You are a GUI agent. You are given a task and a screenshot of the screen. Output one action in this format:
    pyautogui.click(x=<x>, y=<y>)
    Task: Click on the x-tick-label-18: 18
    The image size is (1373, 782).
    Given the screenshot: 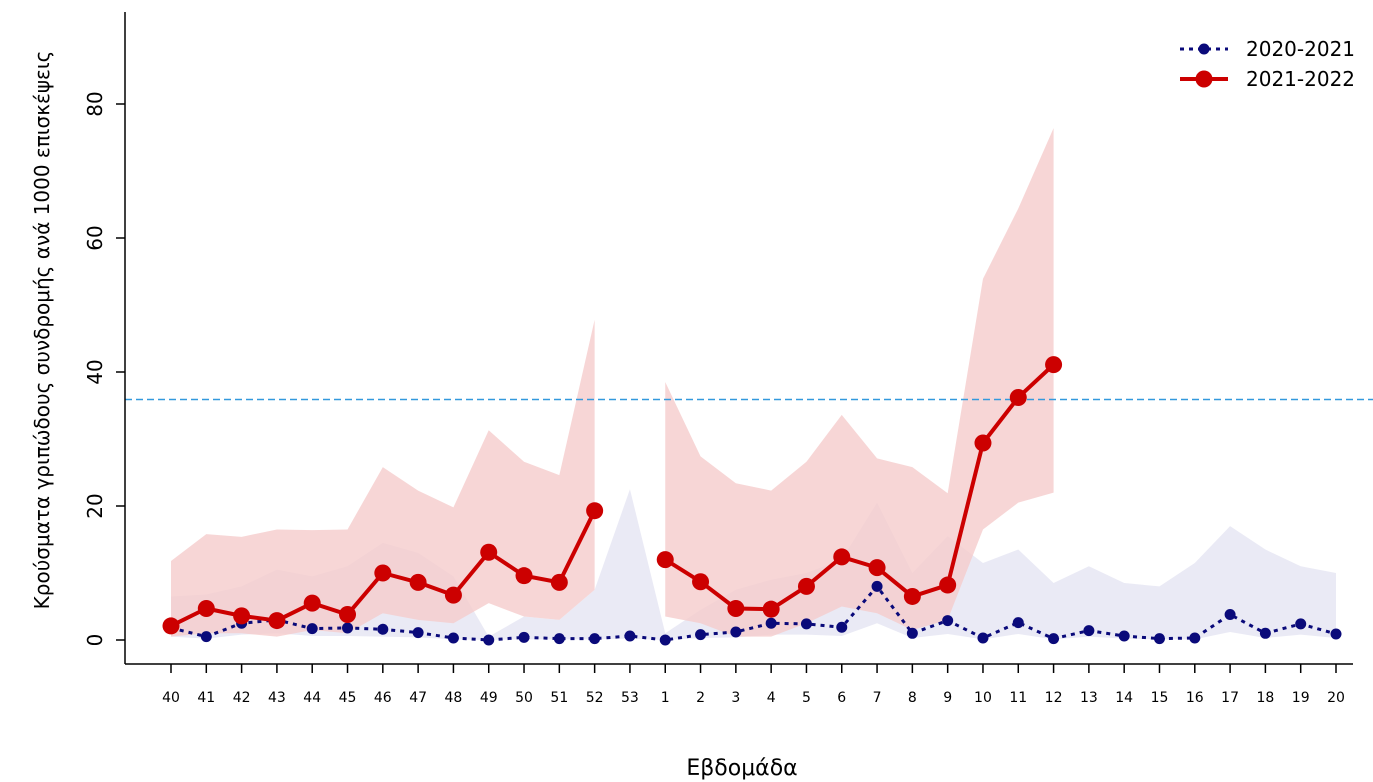 What is the action you would take?
    pyautogui.click(x=1265, y=698)
    